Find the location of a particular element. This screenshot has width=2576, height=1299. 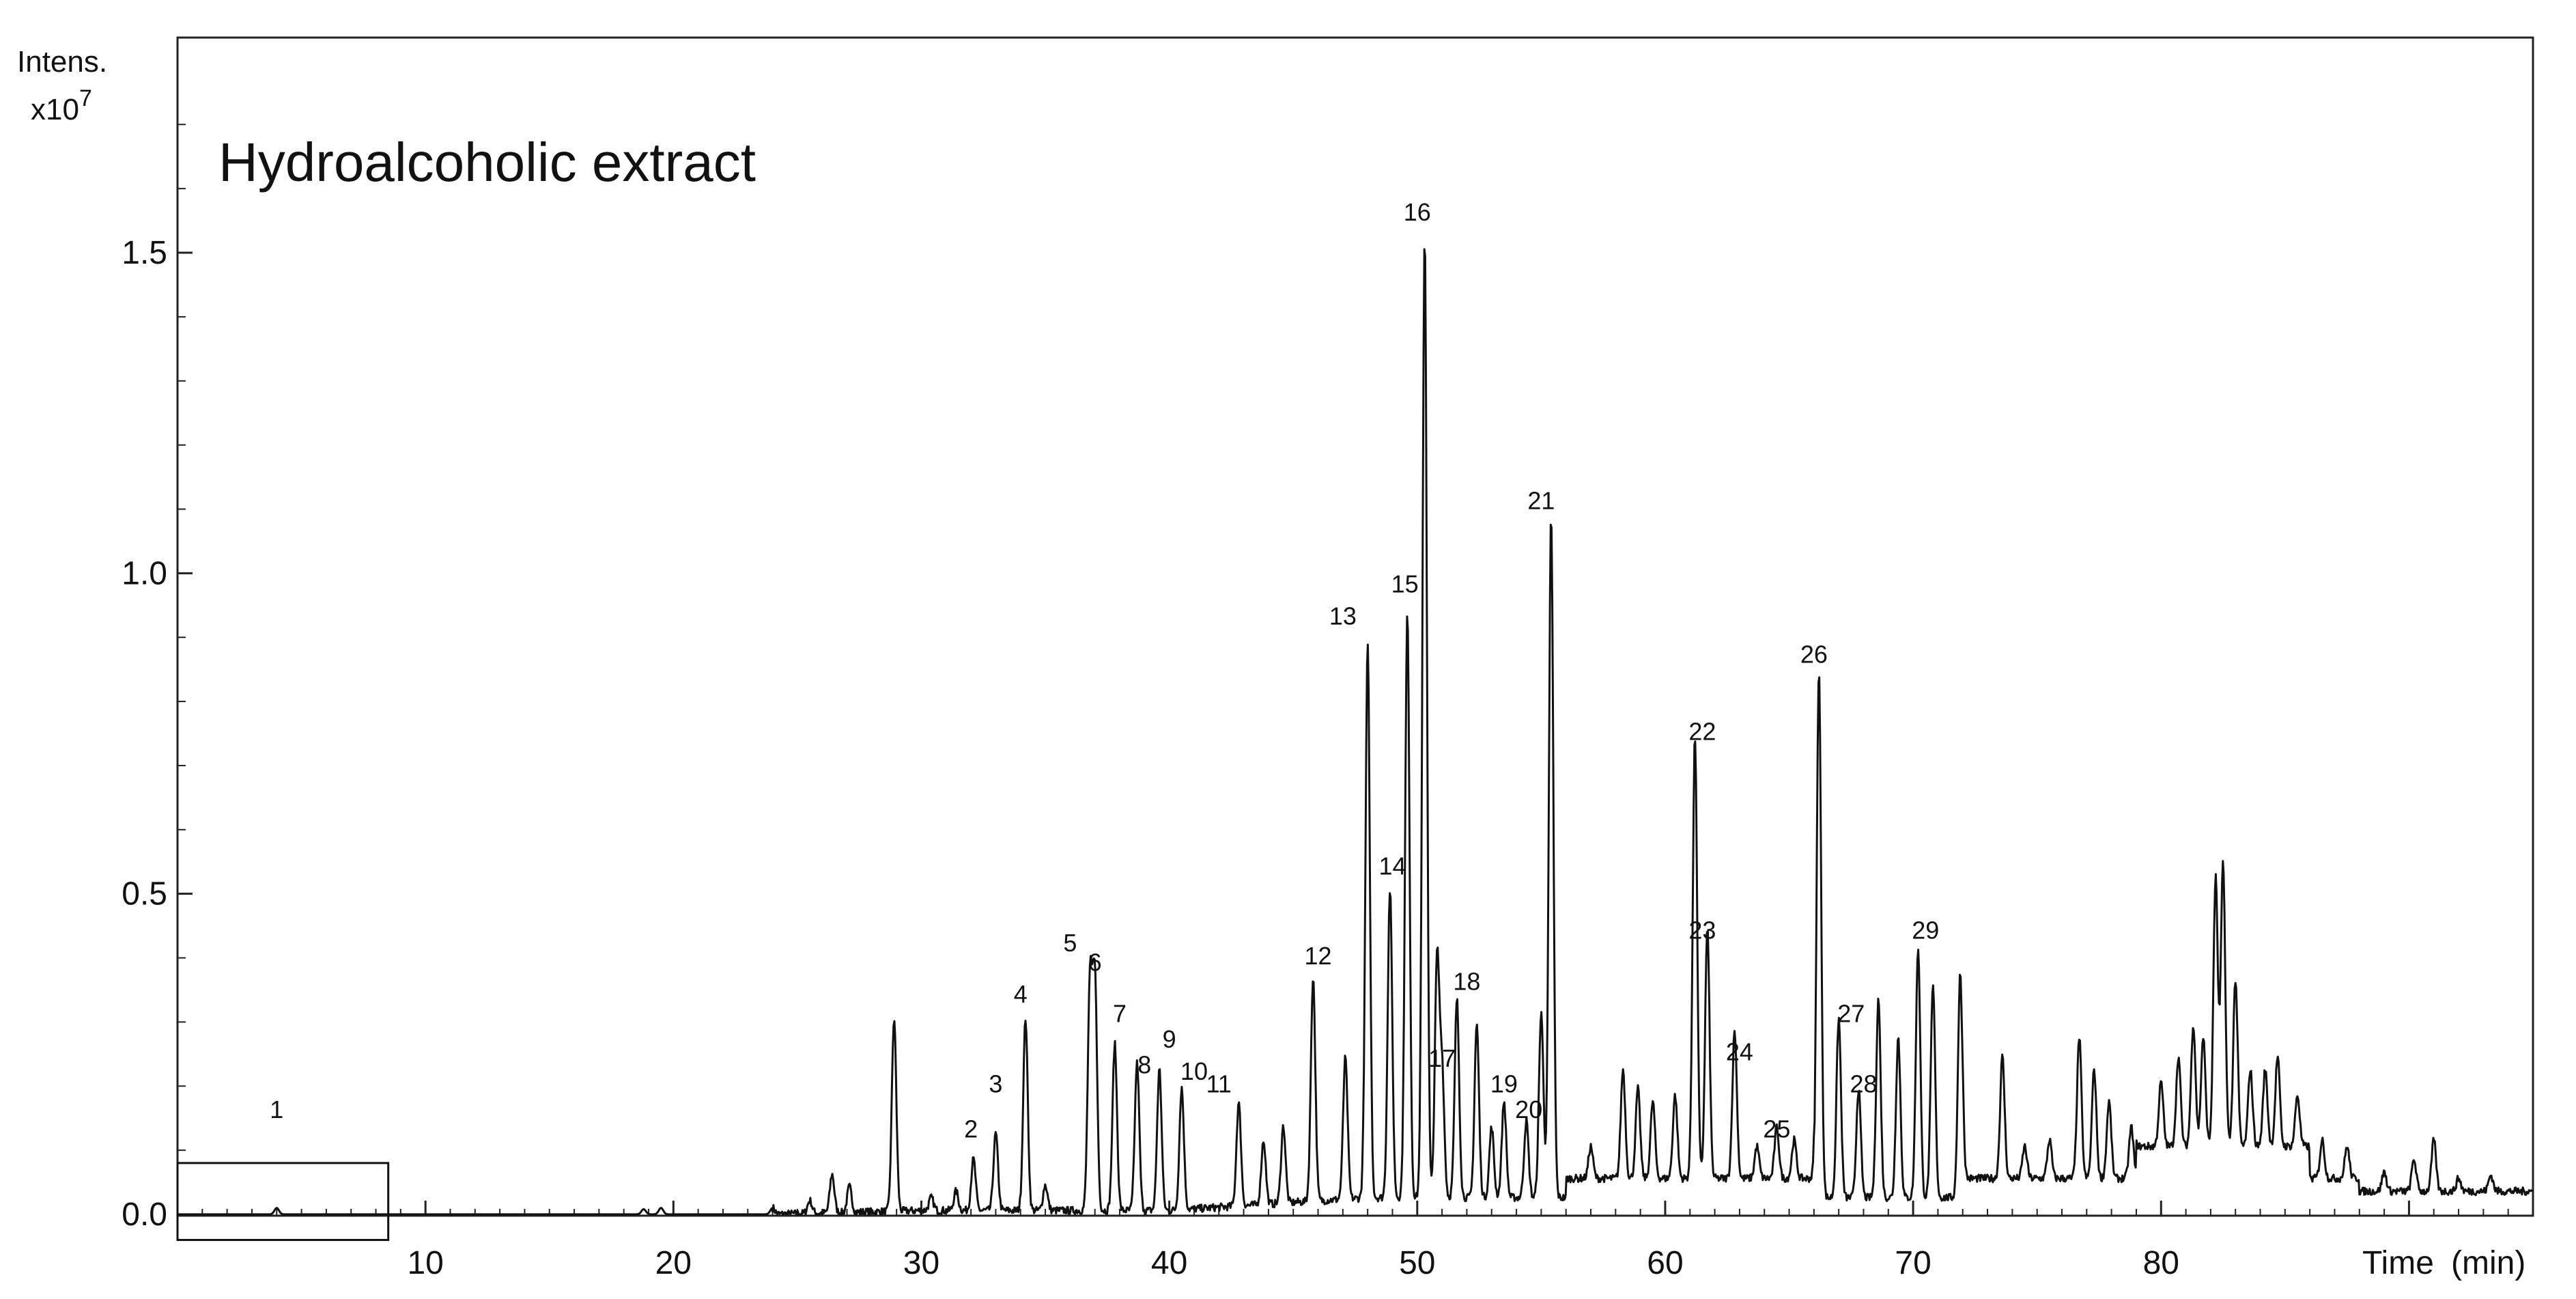

peak-label-1: 1 is located at coordinates (276, 1109).